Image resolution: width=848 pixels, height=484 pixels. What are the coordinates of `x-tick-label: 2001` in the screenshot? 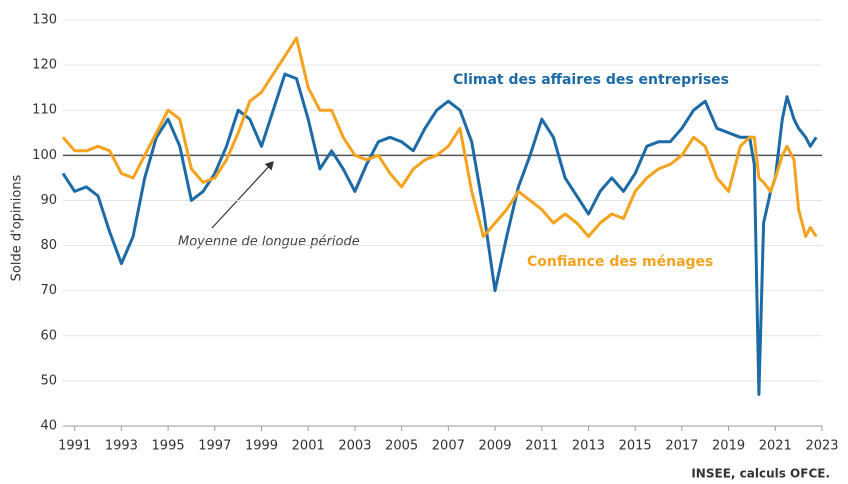 It's located at (308, 446).